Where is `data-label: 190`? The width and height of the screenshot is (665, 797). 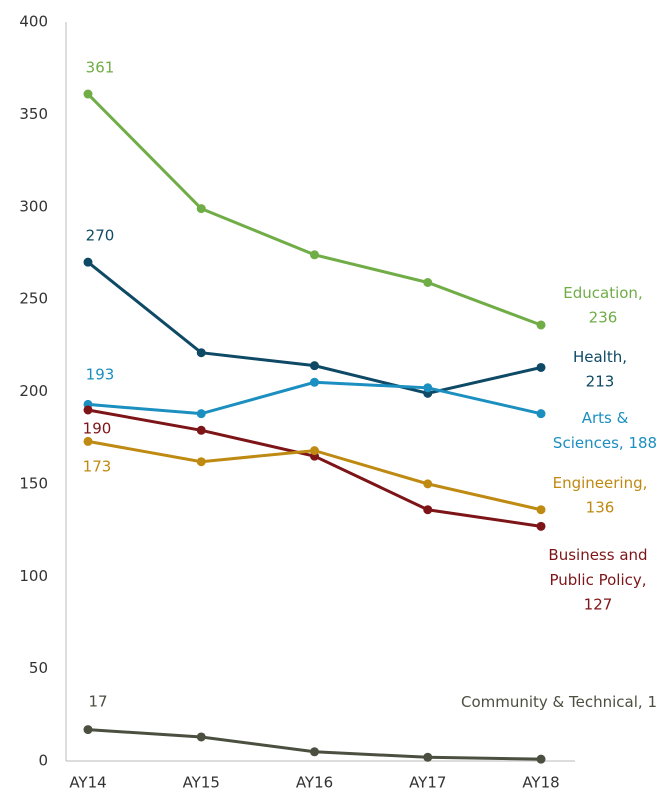
data-label: 190 is located at coordinates (97, 429).